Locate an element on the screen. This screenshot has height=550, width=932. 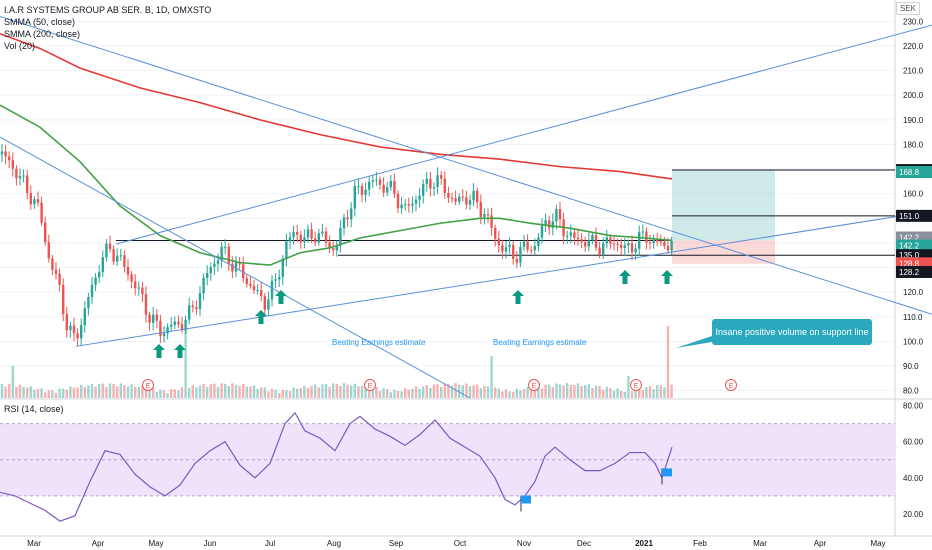
price-tick-label: 90.0 is located at coordinates (911, 366).